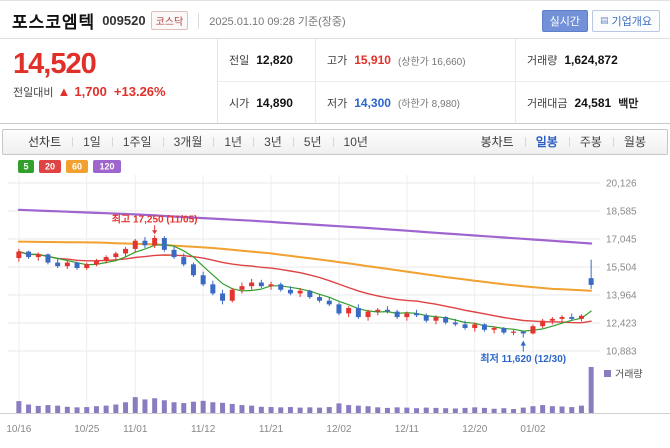  I want to click on tab-10year: 10년, so click(355, 142).